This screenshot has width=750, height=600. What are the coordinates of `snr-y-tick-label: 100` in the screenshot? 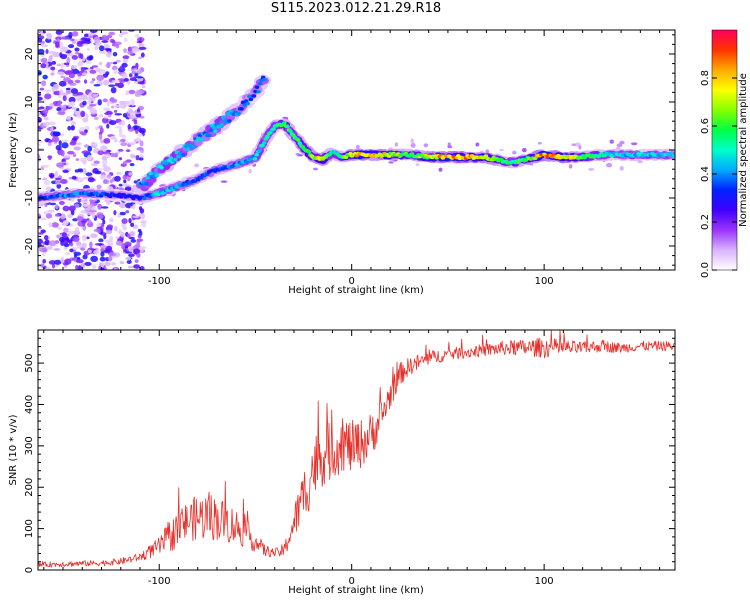 It's located at (29, 528).